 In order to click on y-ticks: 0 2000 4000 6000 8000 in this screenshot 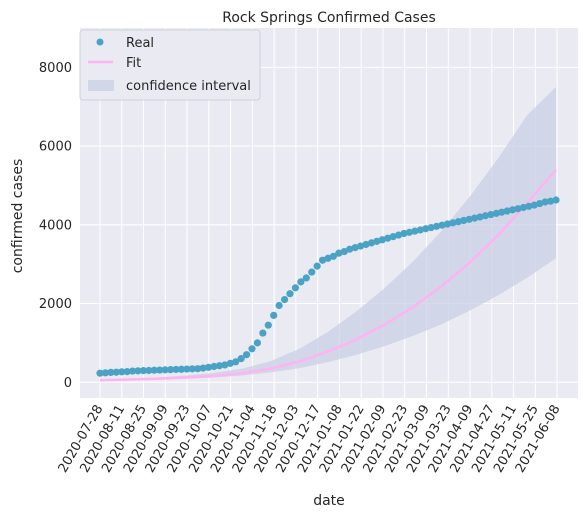, I will do `click(55, 226)`.